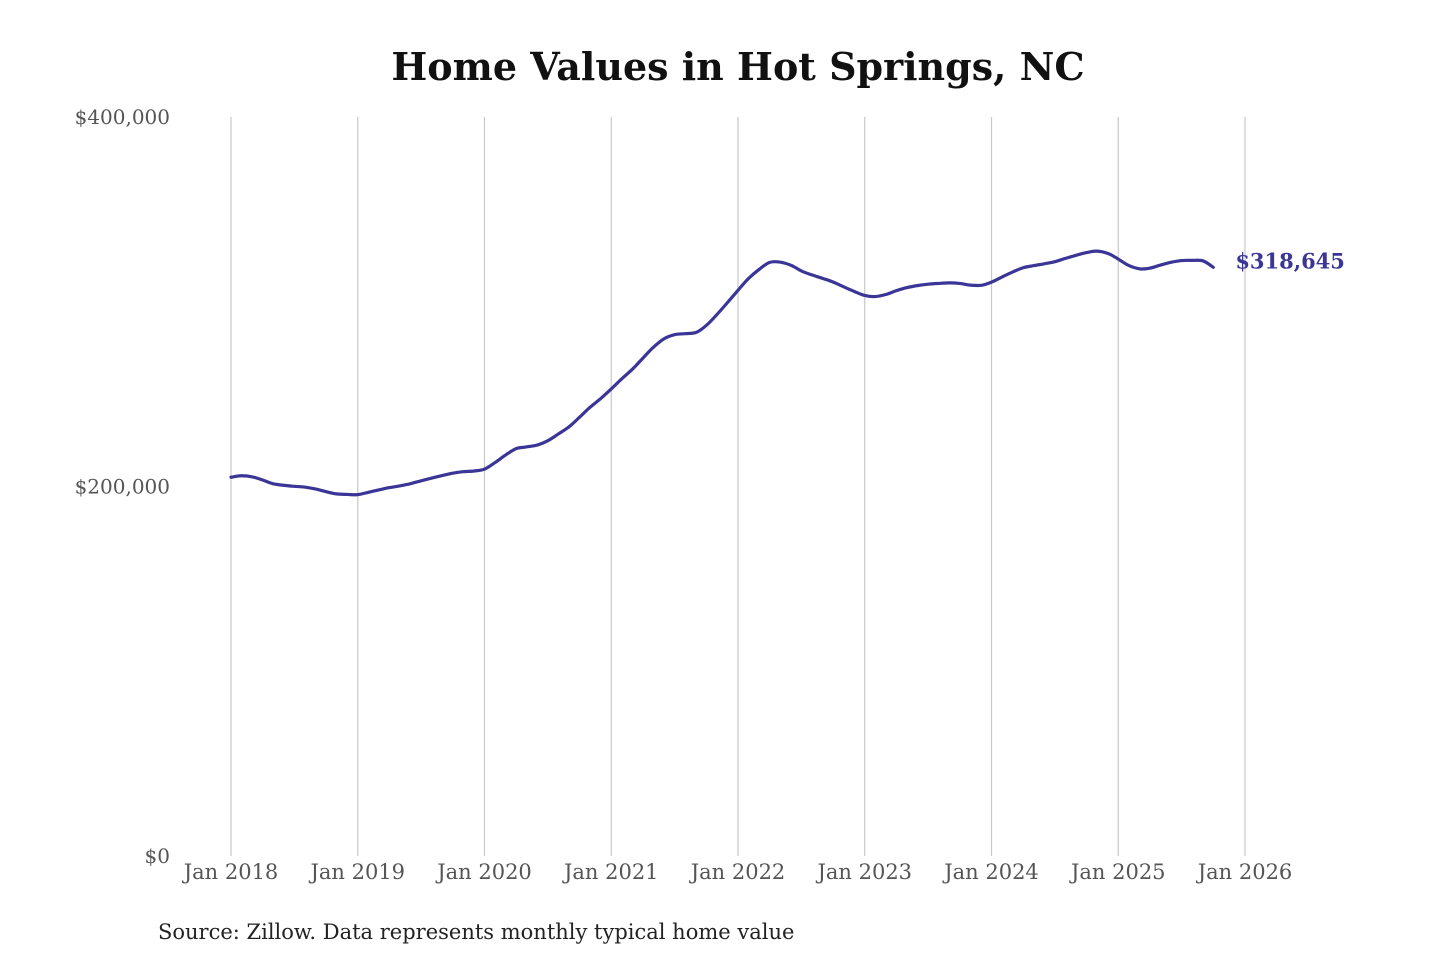 Image resolution: width=1440 pixels, height=960 pixels. I want to click on x-tick-label: Jan 2019, so click(356, 872).